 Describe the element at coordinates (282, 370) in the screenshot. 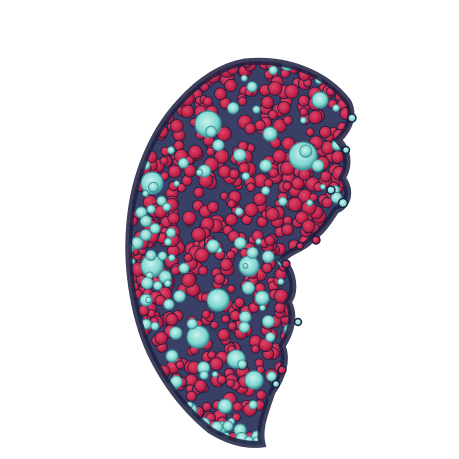

I see `detached-red-granule` at that location.